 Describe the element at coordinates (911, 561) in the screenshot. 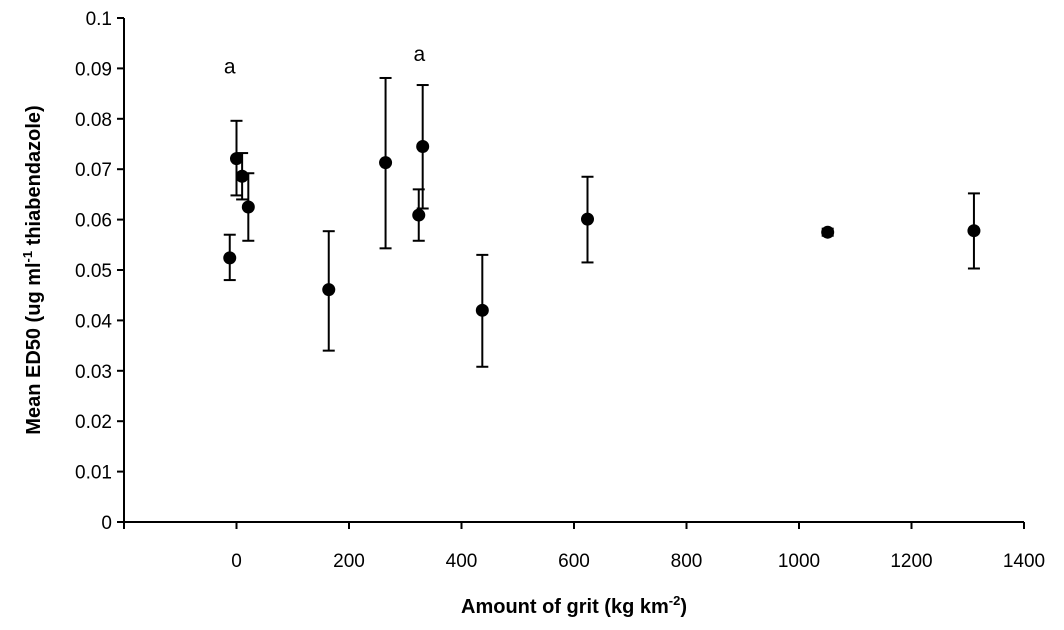

I see `x-tick-label: 1200` at that location.